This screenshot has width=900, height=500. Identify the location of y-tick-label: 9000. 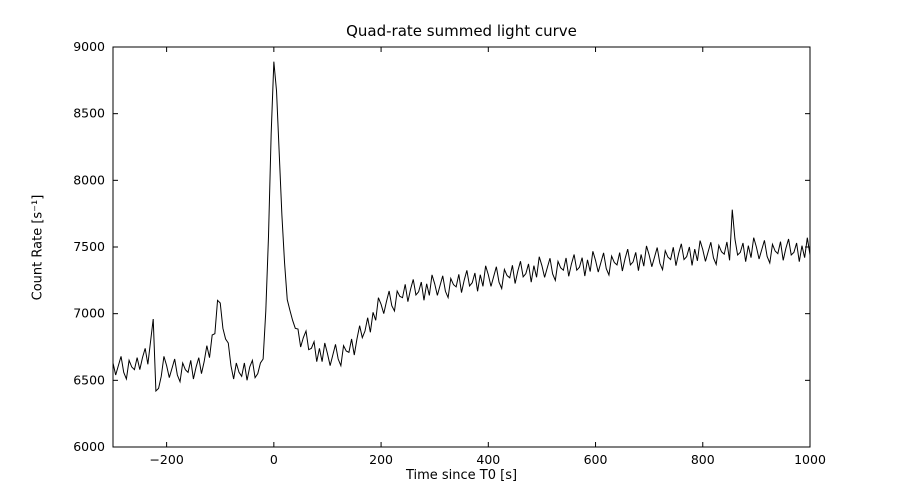
(89, 46).